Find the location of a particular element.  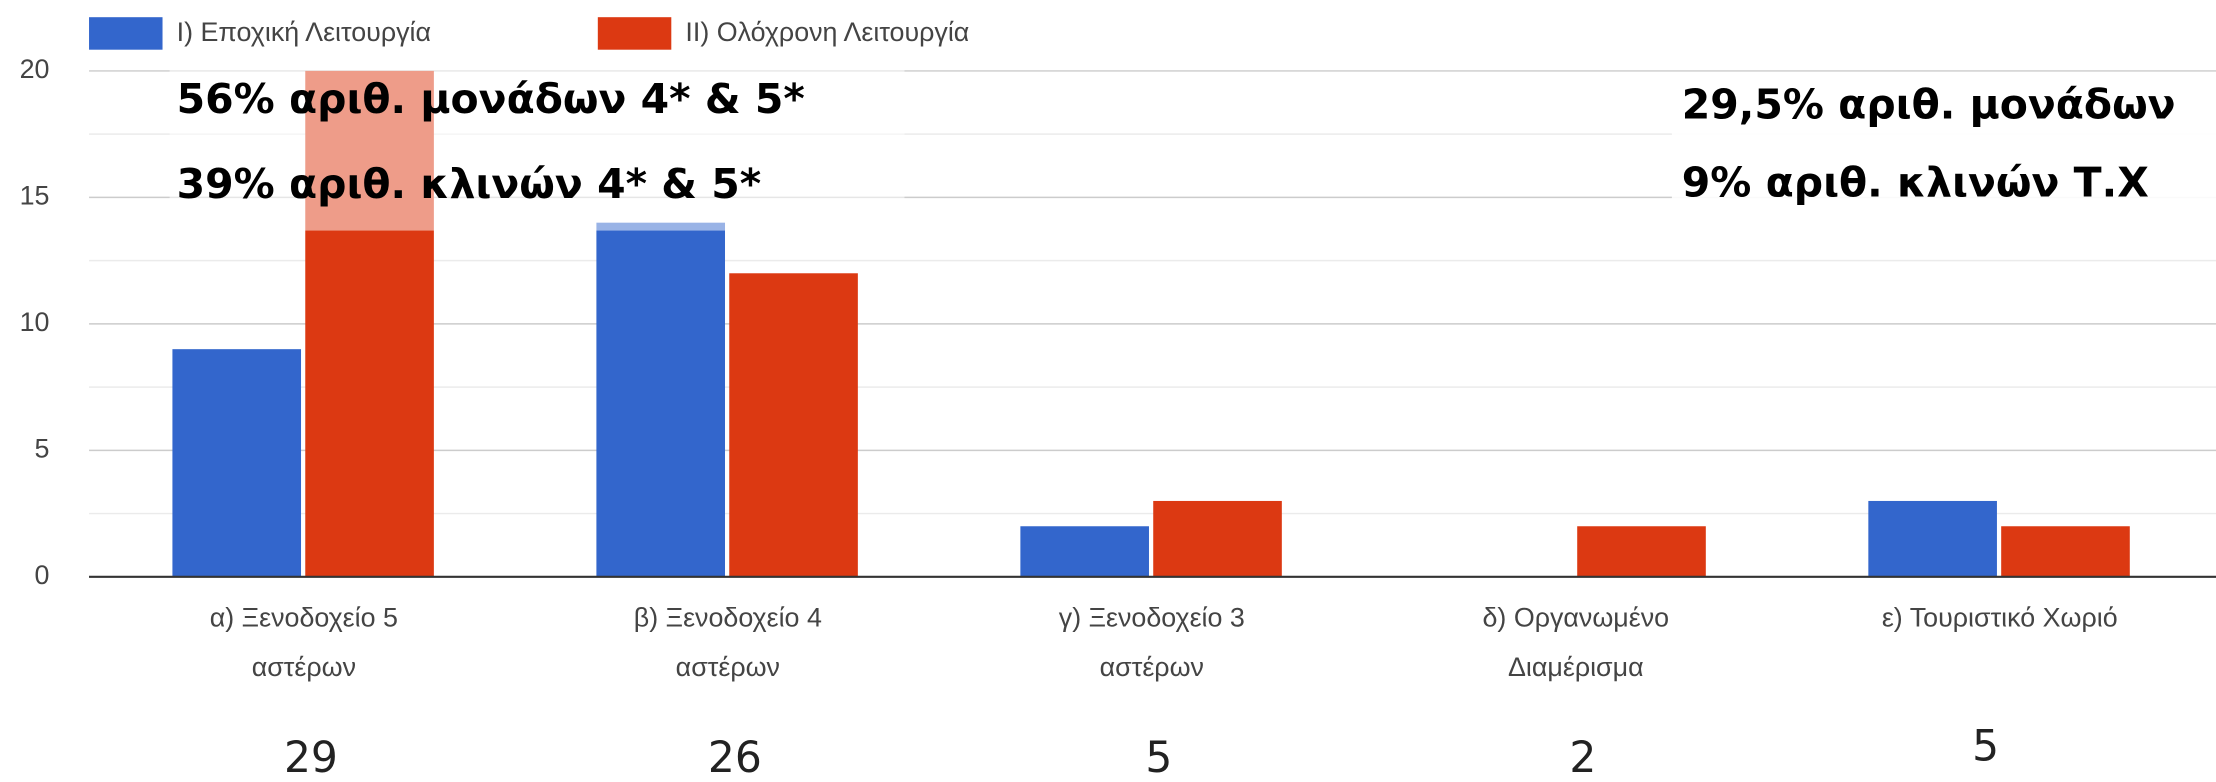

annotation: 56% αριθ. μονάδων 4* & 5* is located at coordinates (491, 99).